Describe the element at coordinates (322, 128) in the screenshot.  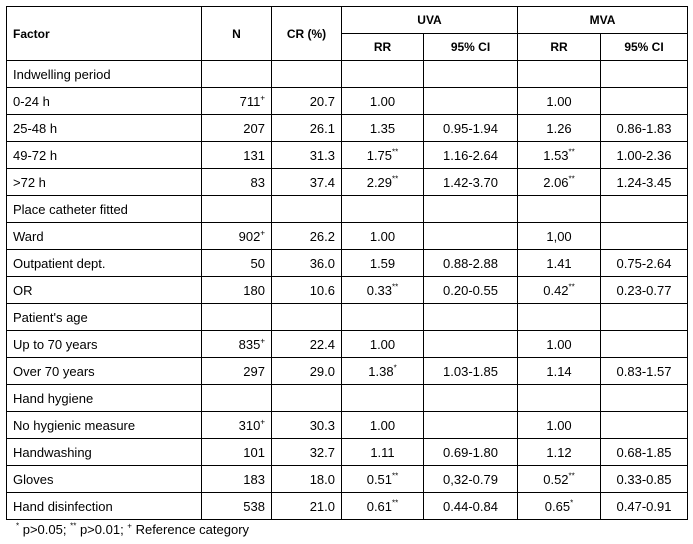
I see `cr-cell-text: 26.1` at that location.